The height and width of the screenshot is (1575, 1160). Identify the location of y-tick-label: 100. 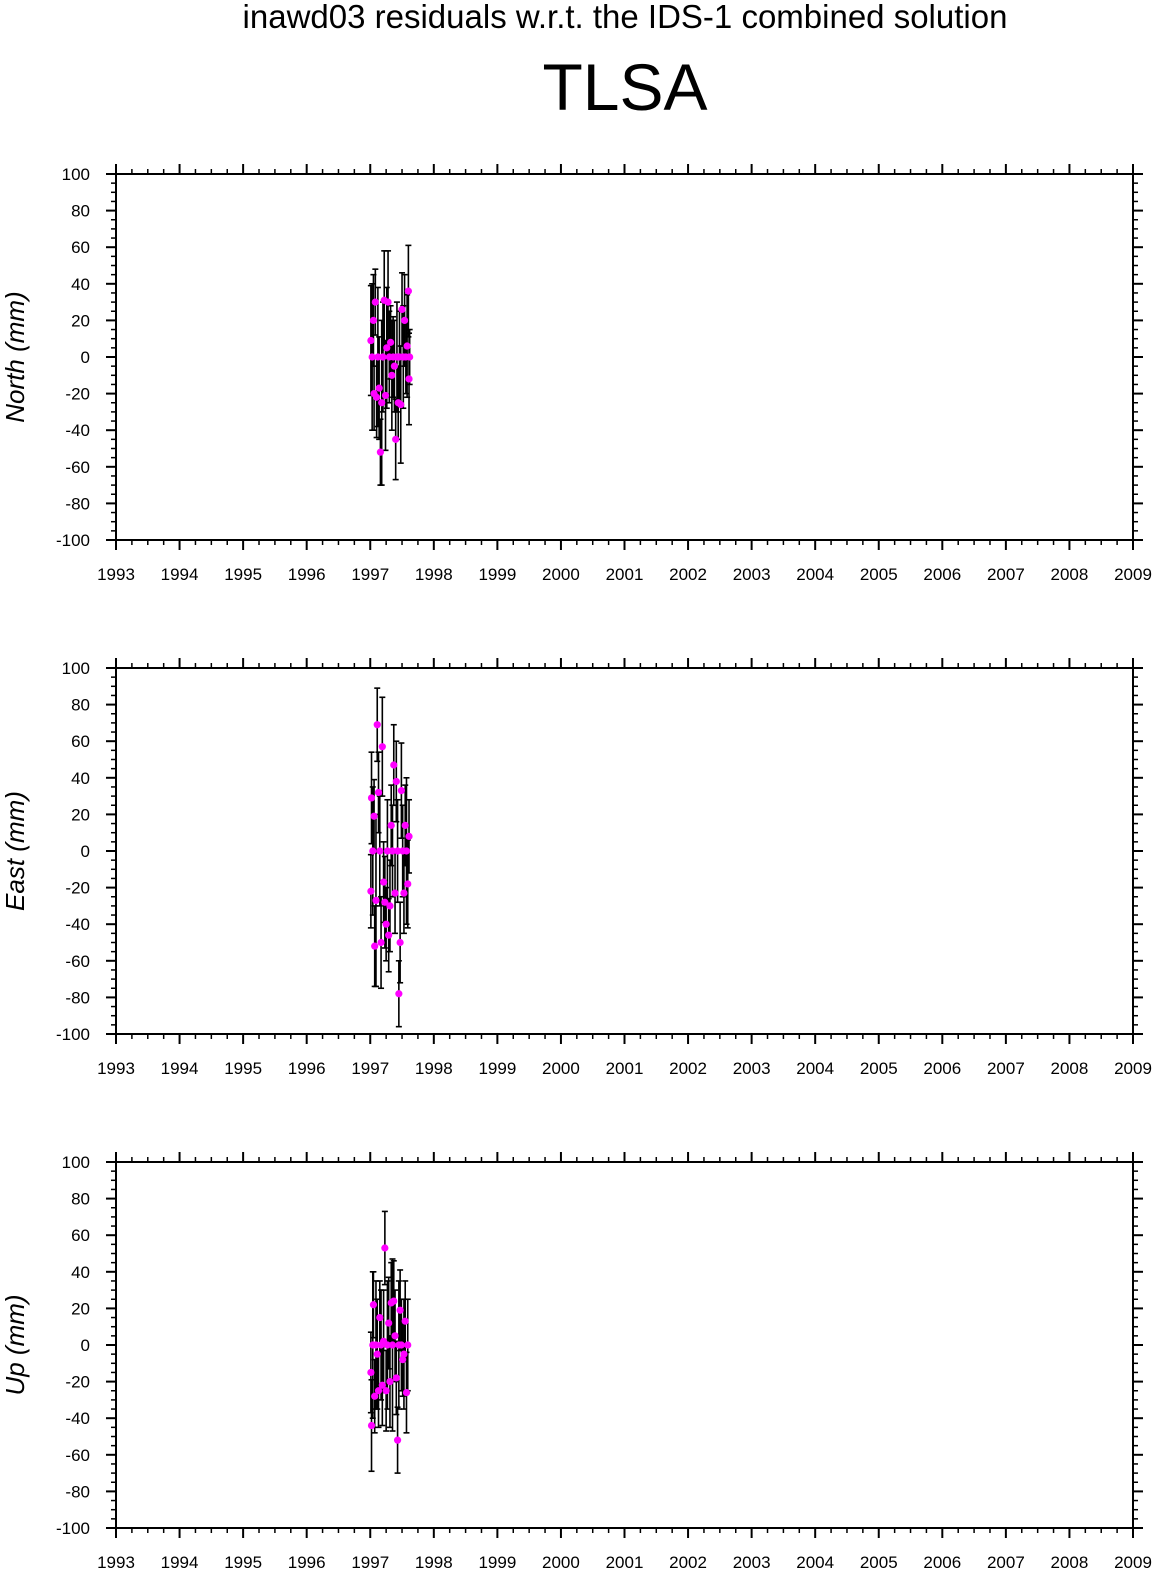
(76, 668).